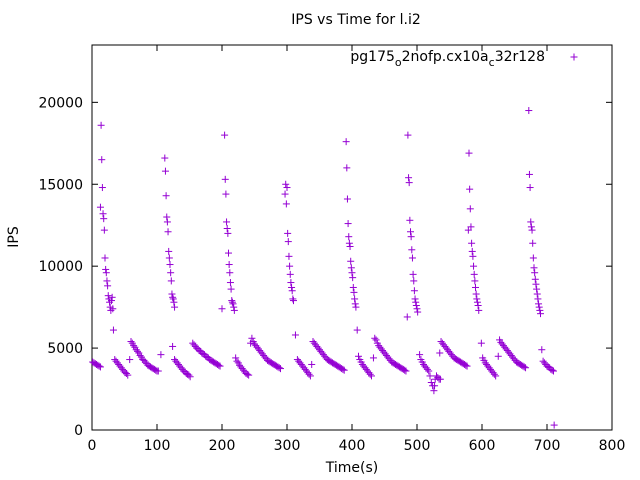 The height and width of the screenshot is (480, 640). What do you see at coordinates (351, 468) in the screenshot?
I see `x-axis-label: Time(s)` at bounding box center [351, 468].